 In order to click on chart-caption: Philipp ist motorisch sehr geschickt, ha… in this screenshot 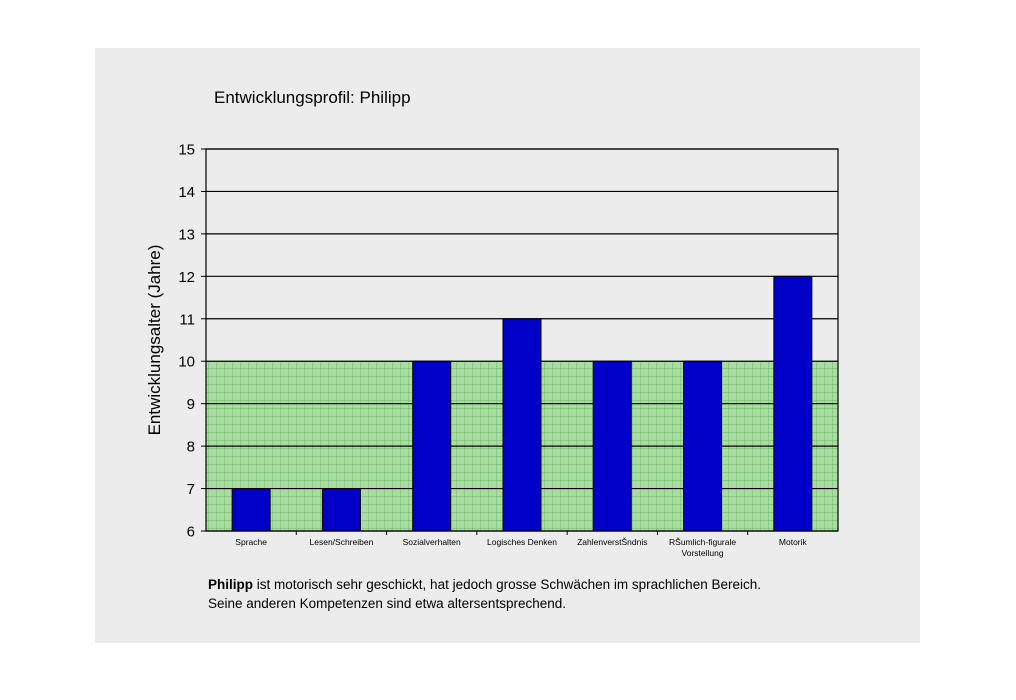, I will do `click(484, 594)`.